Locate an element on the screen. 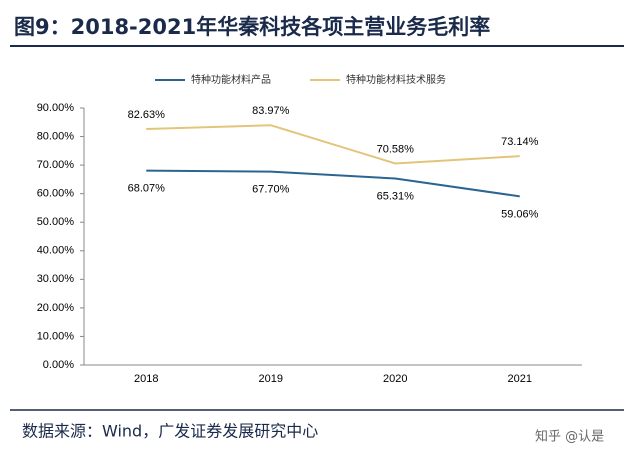 The image size is (634, 468). y-tick-label: 20.00% is located at coordinates (56, 308).